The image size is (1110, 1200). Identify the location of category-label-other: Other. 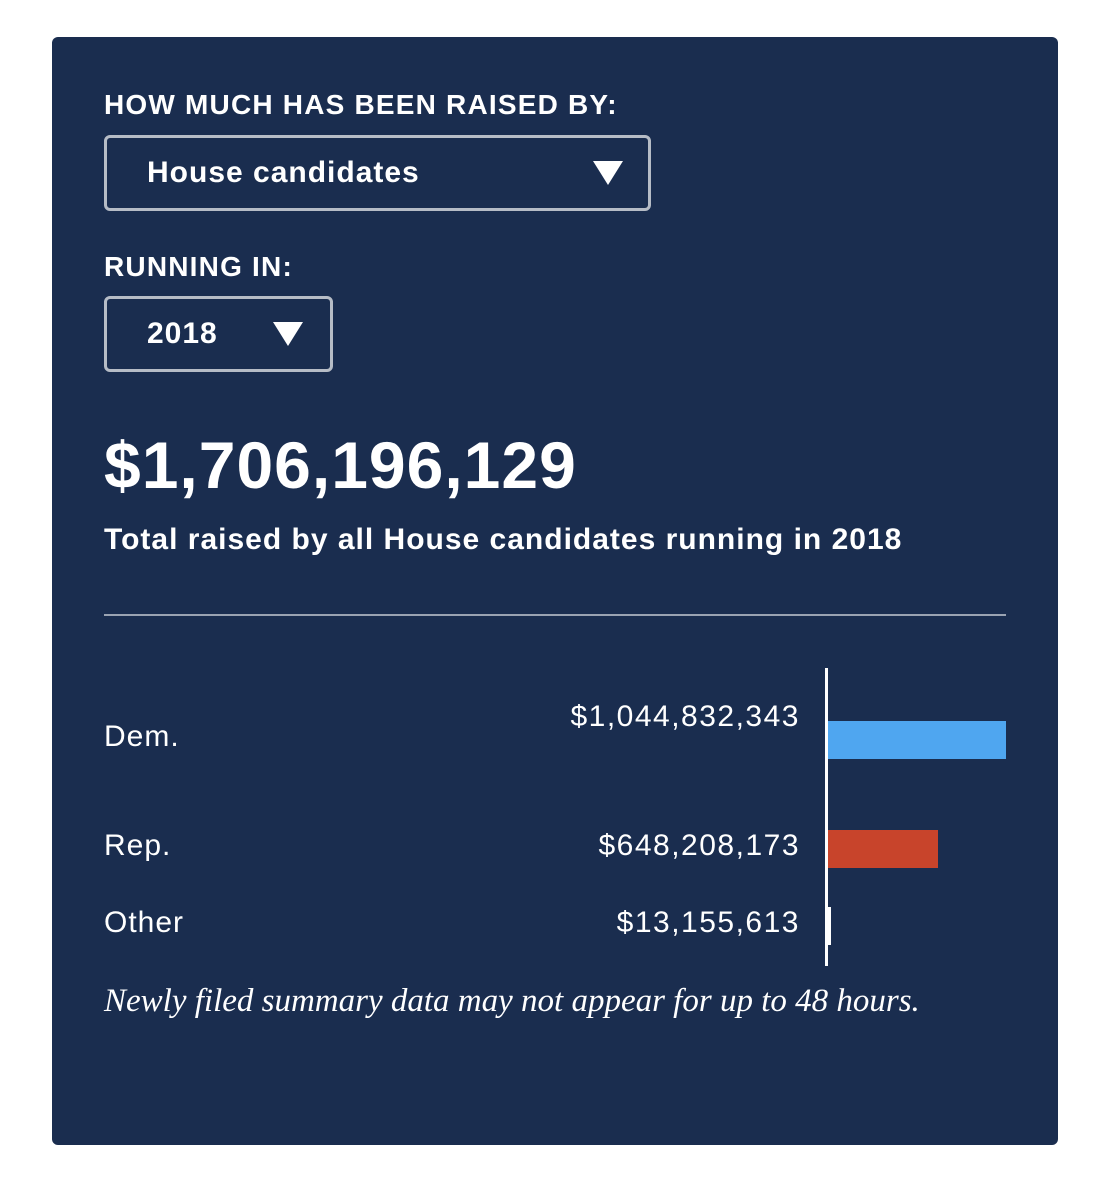
(144, 922).